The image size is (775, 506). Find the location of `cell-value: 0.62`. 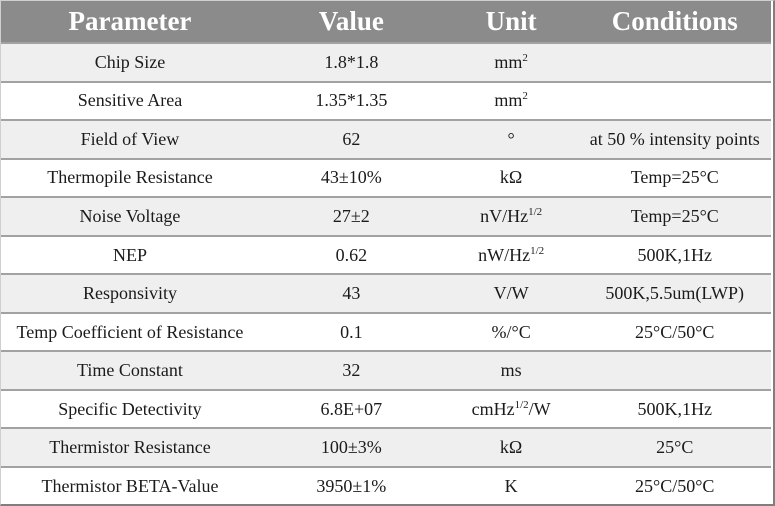

cell-value: 0.62 is located at coordinates (351, 254).